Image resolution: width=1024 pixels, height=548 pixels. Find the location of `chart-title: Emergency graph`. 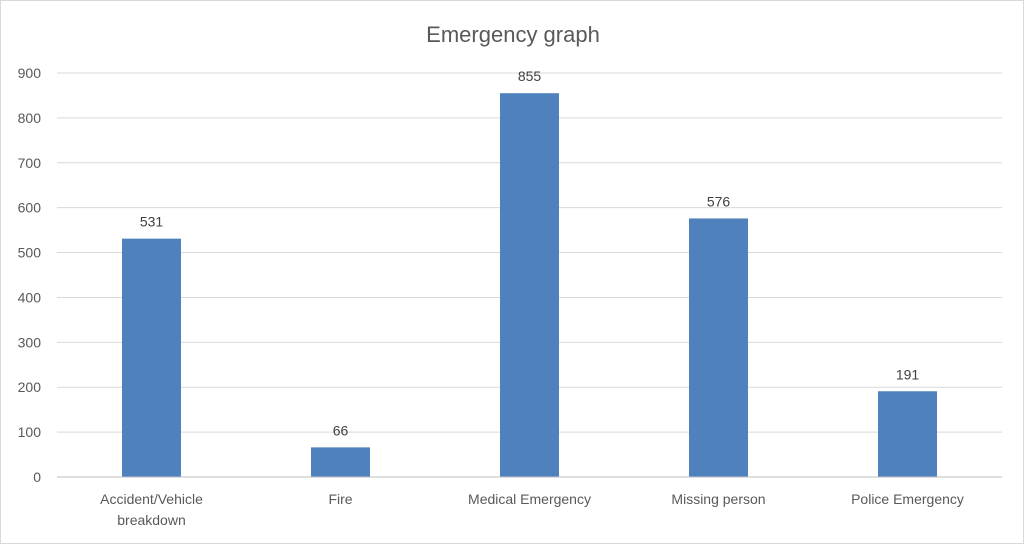

chart-title: Emergency graph is located at coordinates (513, 34).